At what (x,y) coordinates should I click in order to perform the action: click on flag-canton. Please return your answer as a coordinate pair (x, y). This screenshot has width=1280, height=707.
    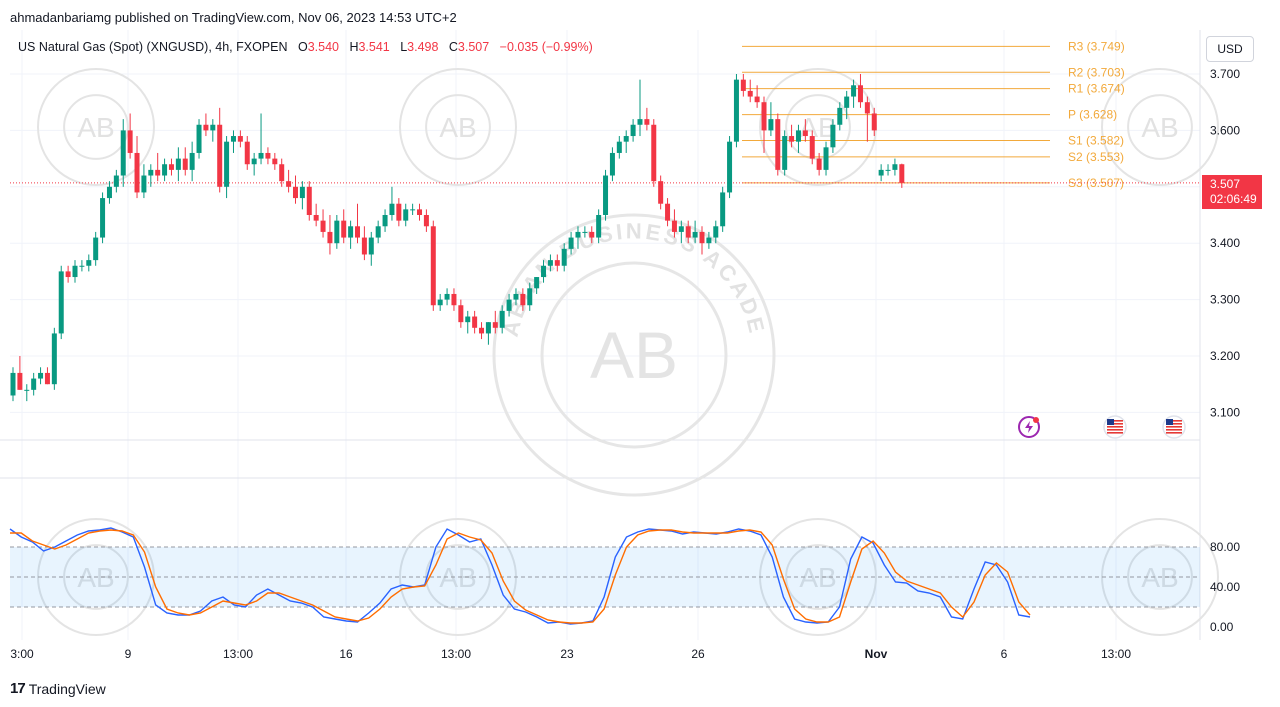
    Looking at the image, I should click on (1110, 422).